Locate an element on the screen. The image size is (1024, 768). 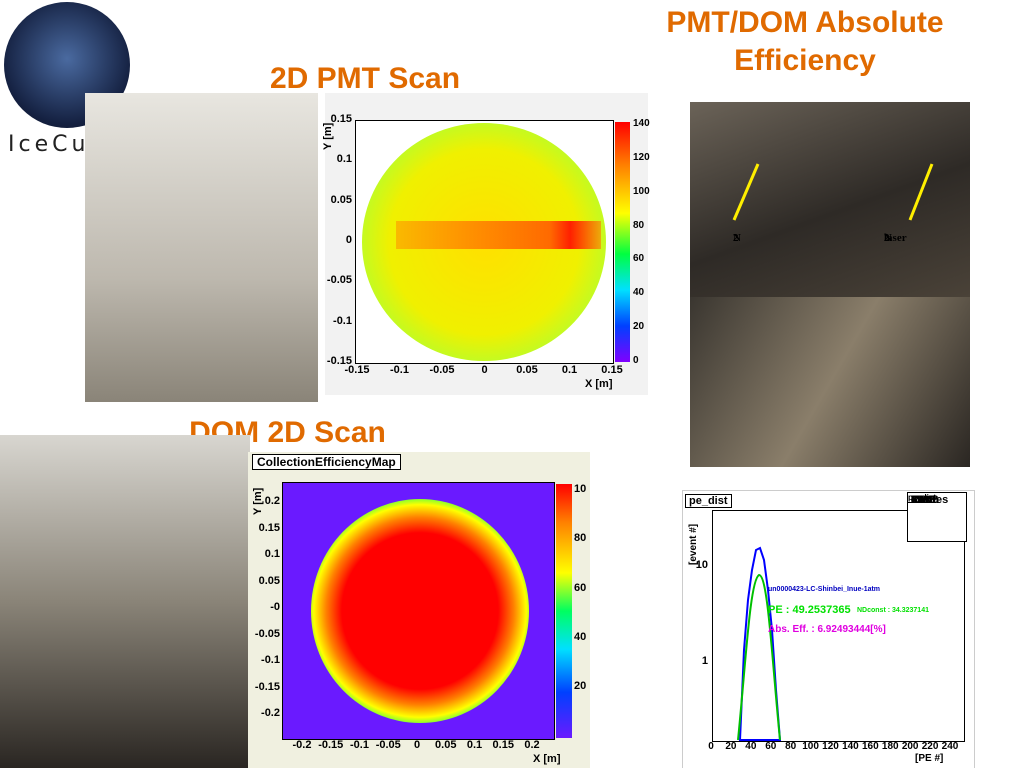
y-tick-label: 0.2 is located at coordinates (272, 501).